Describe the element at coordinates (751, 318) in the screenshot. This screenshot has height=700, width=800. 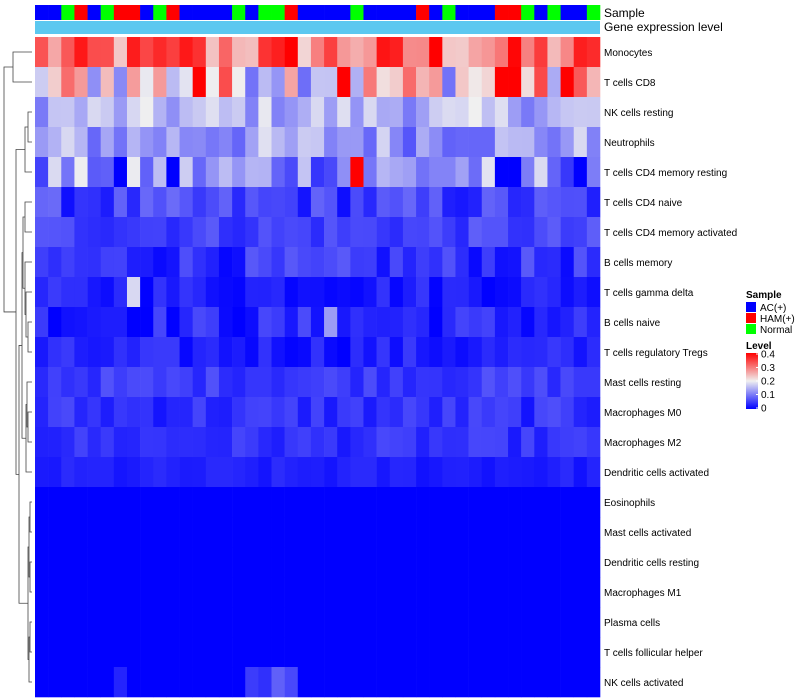
I see `legend-sample-swatch` at that location.